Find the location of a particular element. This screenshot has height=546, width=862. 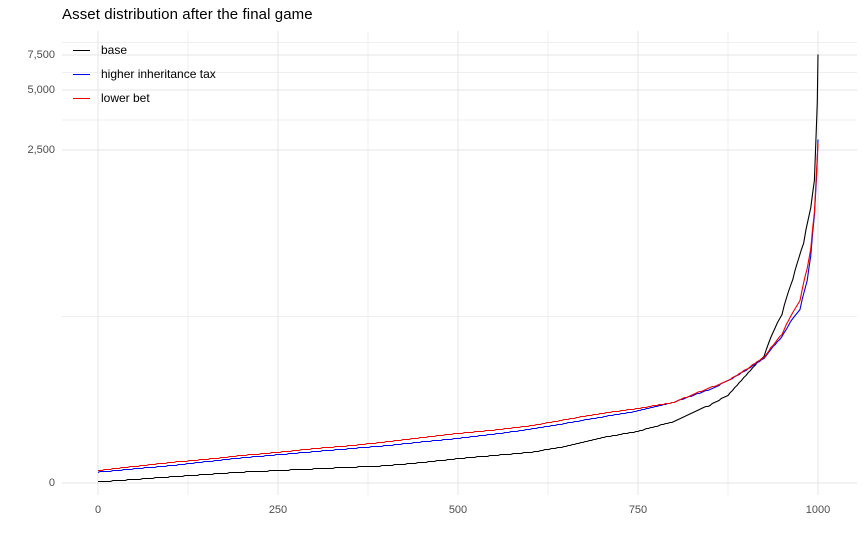

y-tick-label: 0 is located at coordinates (51, 483).